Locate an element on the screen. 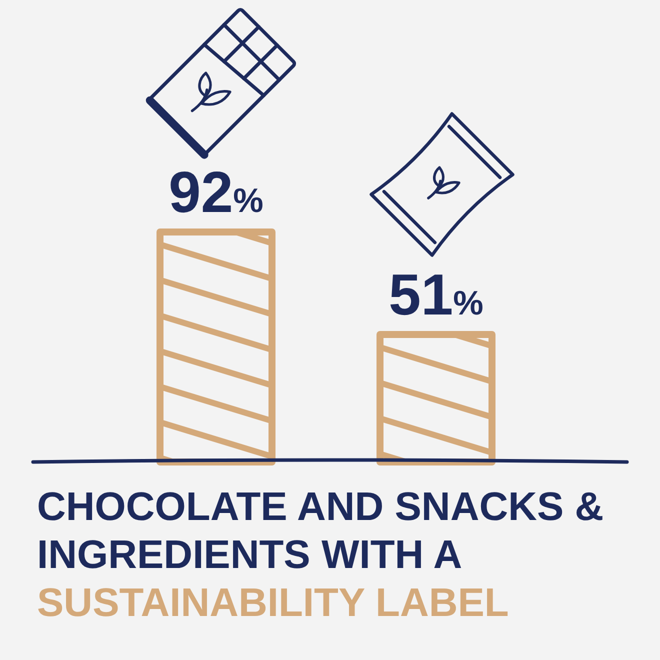 Image resolution: width=660 pixels, height=660 pixels. data-label: 51% is located at coordinates (436, 295).